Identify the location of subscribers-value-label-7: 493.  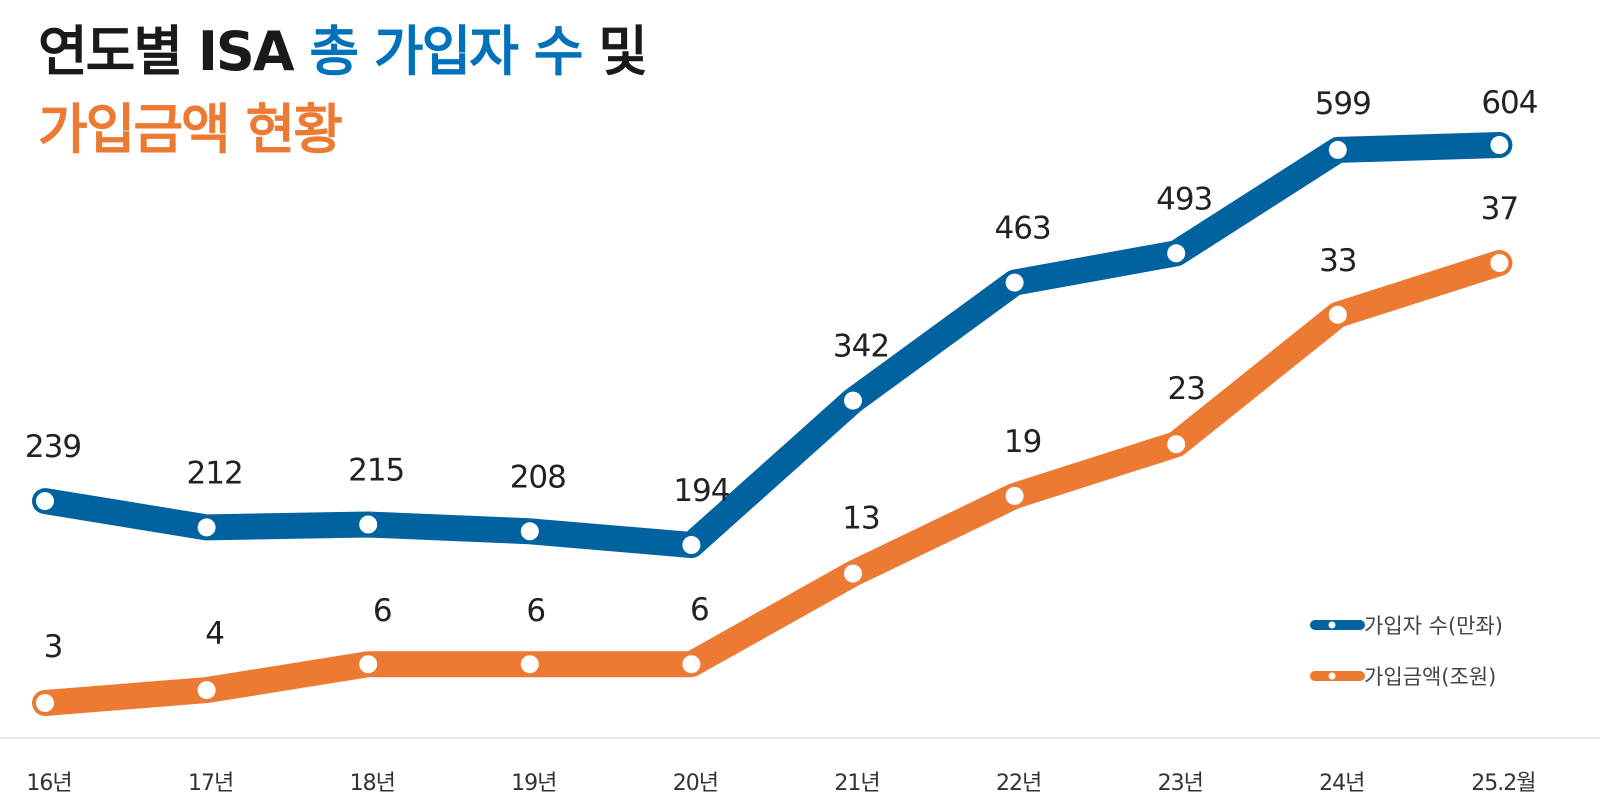
(1184, 199).